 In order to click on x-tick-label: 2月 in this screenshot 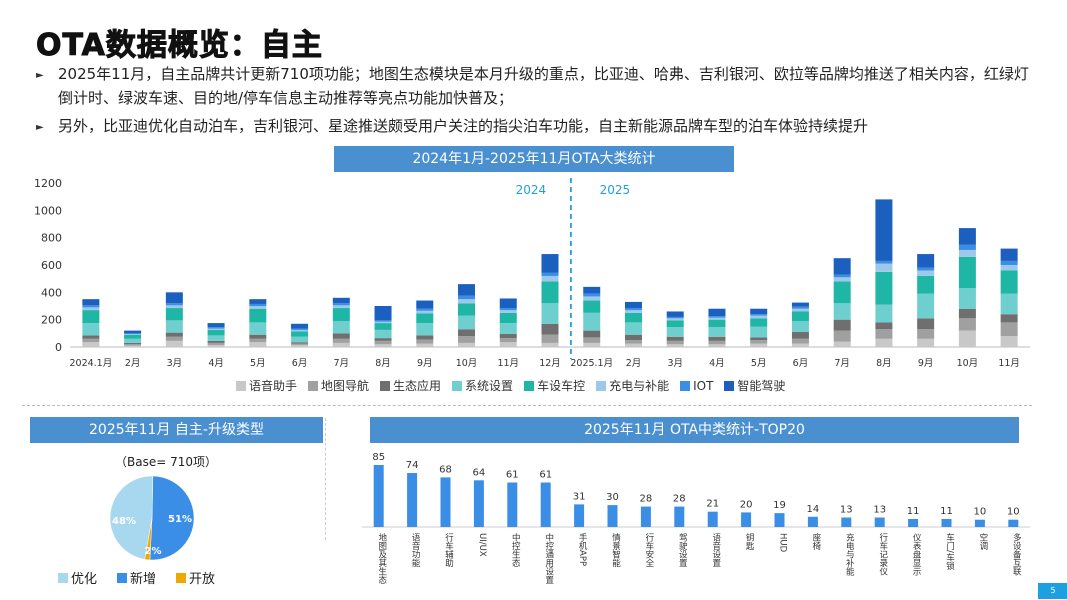, I will do `click(634, 363)`.